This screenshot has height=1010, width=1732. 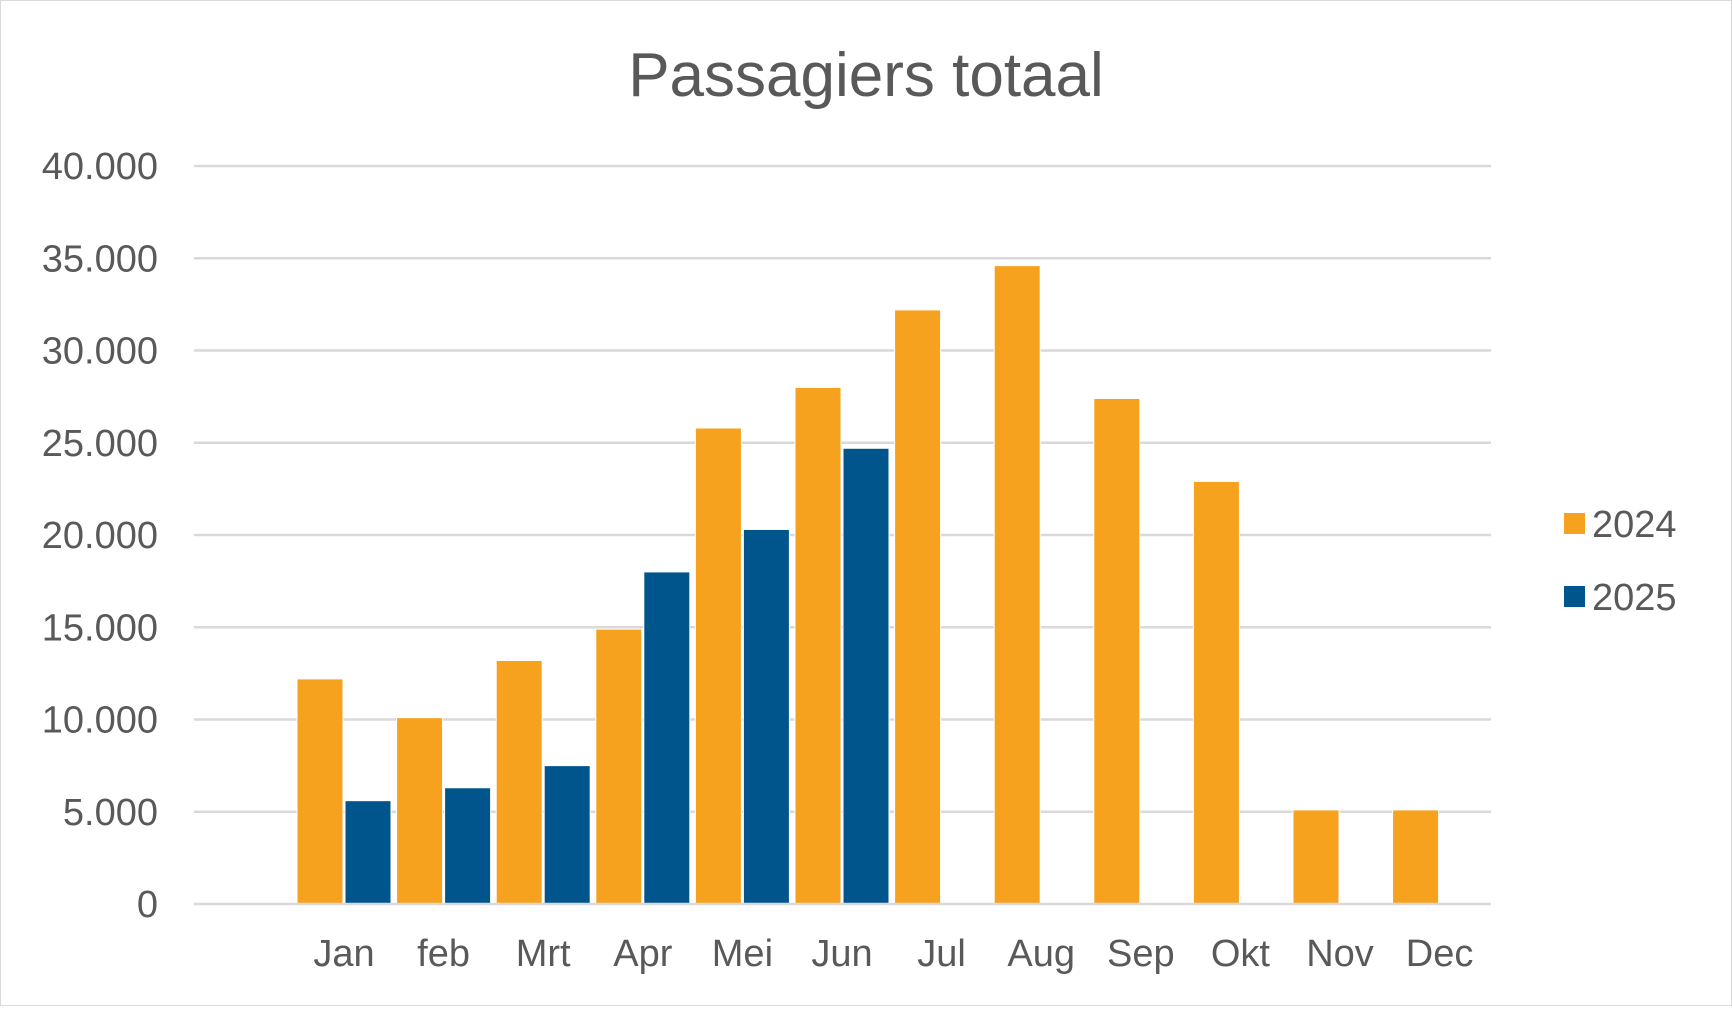 What do you see at coordinates (642, 954) in the screenshot?
I see `x-tick-label: Apr` at bounding box center [642, 954].